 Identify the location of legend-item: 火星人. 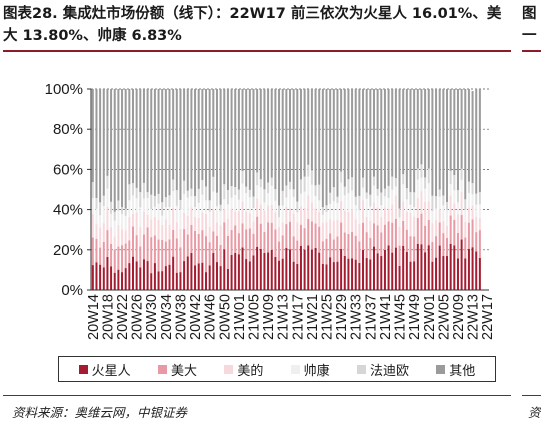
(104, 369).